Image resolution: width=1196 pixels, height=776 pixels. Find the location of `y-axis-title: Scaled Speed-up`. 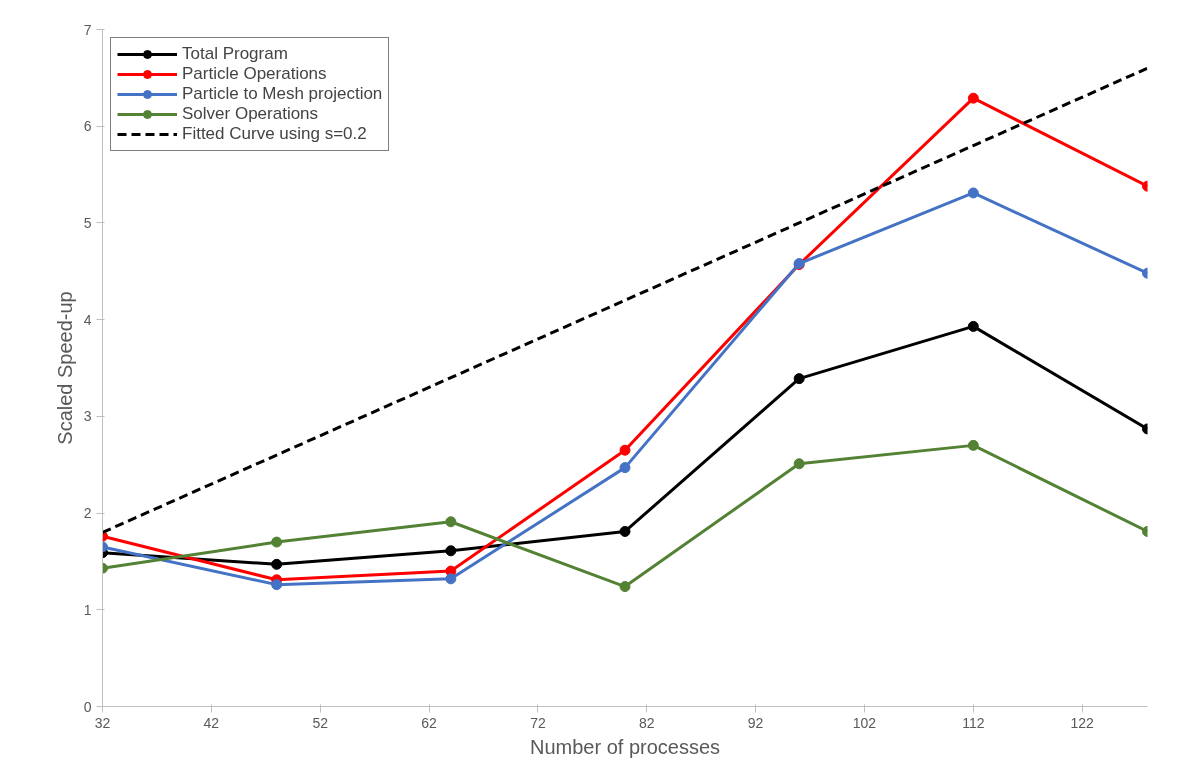

y-axis-title: Scaled Speed-up is located at coordinates (64, 368).